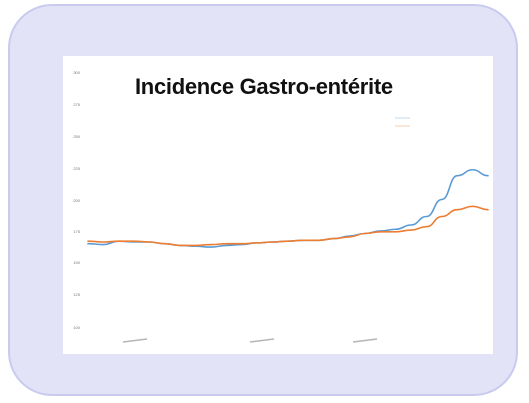  Describe the element at coordinates (76, 262) in the screenshot. I see `y-tick-label: 150` at that location.